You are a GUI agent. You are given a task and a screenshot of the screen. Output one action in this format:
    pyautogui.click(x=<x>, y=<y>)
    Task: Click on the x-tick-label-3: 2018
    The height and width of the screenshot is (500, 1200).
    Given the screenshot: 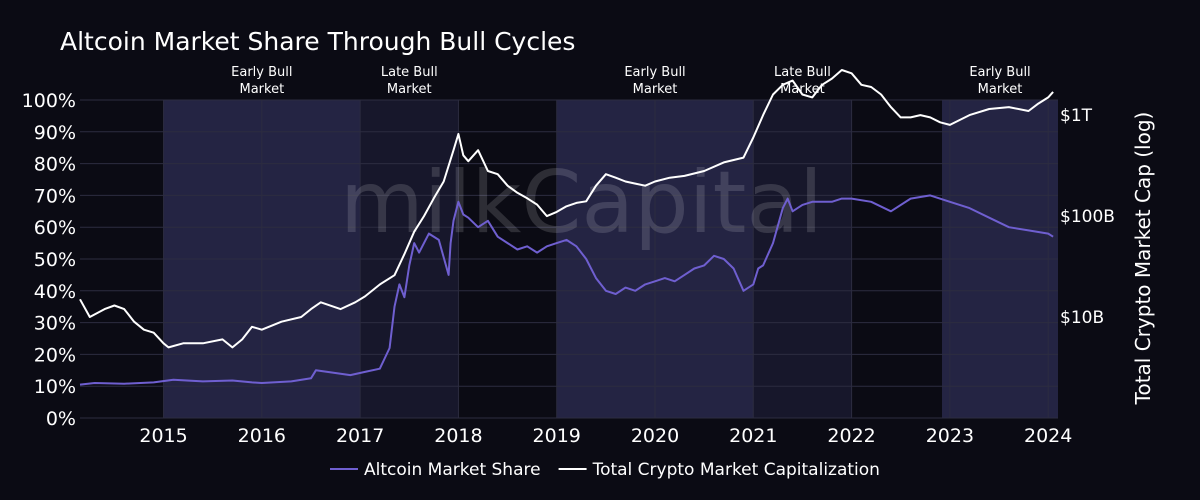 What is the action you would take?
    pyautogui.click(x=458, y=436)
    